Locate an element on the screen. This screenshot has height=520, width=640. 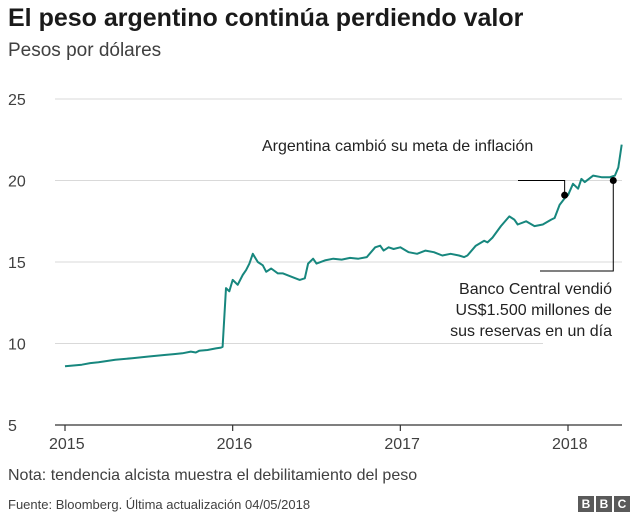
annotation-central-bank-line-1: Banco Central vendió is located at coordinates (535, 289).